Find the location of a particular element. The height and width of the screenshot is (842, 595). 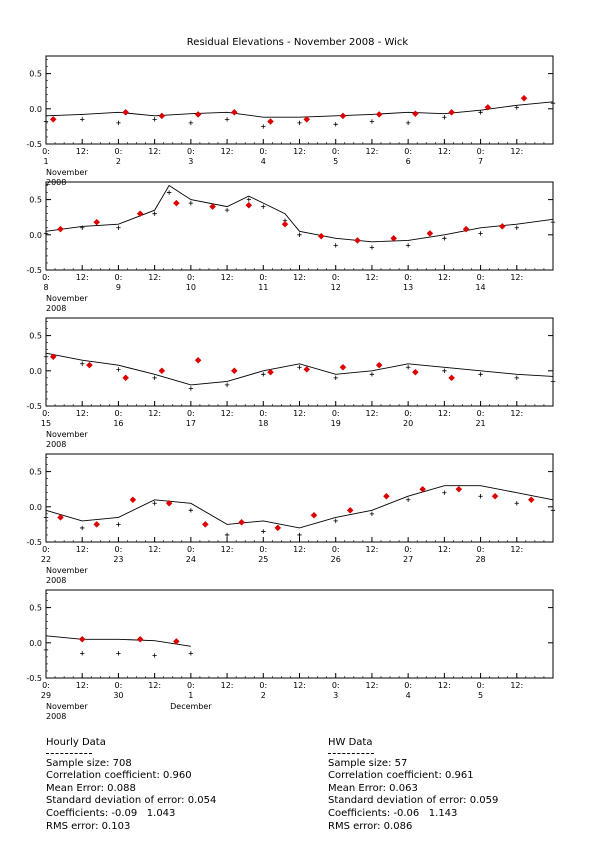

day-label: 17 is located at coordinates (191, 423).